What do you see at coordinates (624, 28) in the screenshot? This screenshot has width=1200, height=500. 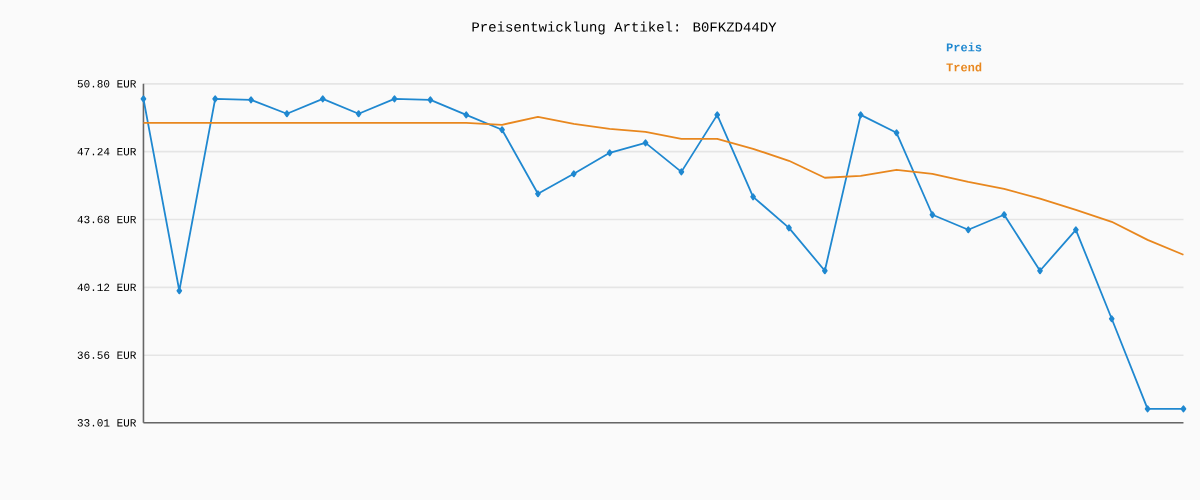 I see `chart-title: Preisentwicklung Artikel: B0FKZD44DY` at bounding box center [624, 28].